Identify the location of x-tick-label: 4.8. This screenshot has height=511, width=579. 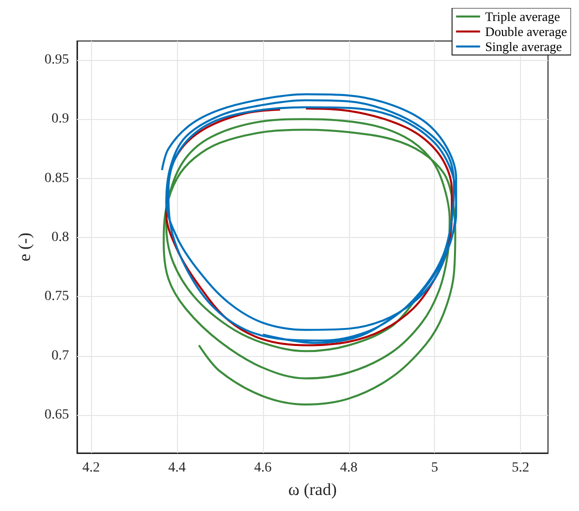
(349, 468).